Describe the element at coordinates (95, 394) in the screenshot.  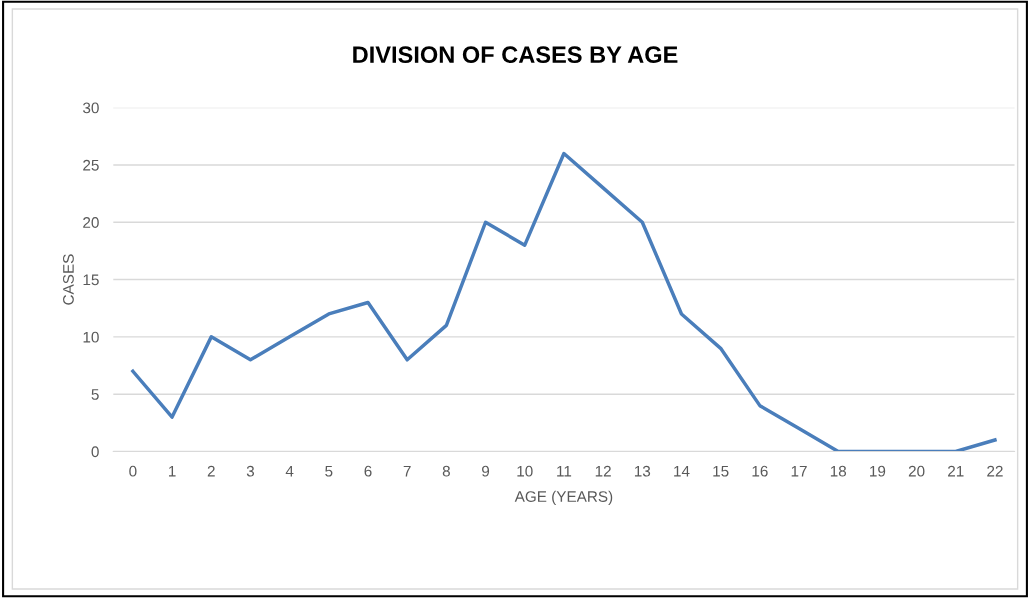
I see `y-tick-label: 5` at that location.